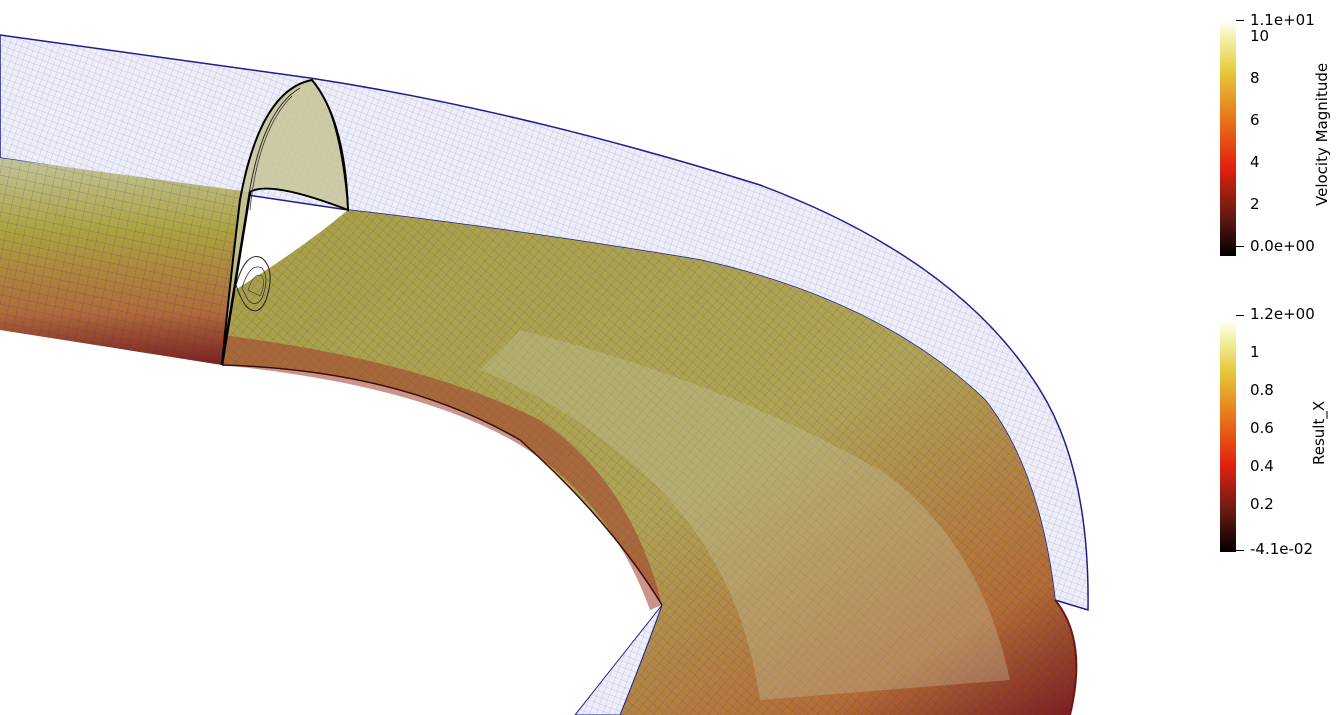 This screenshot has width=1337, height=715. What do you see at coordinates (1262, 466) in the screenshot?
I see `colorbar-result-x-tick: 0.4` at bounding box center [1262, 466].